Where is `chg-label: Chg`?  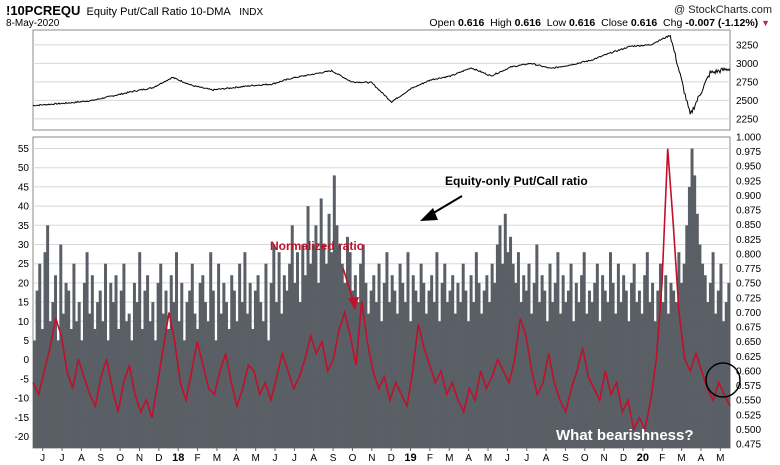
chg-label: Chg is located at coordinates (673, 23).